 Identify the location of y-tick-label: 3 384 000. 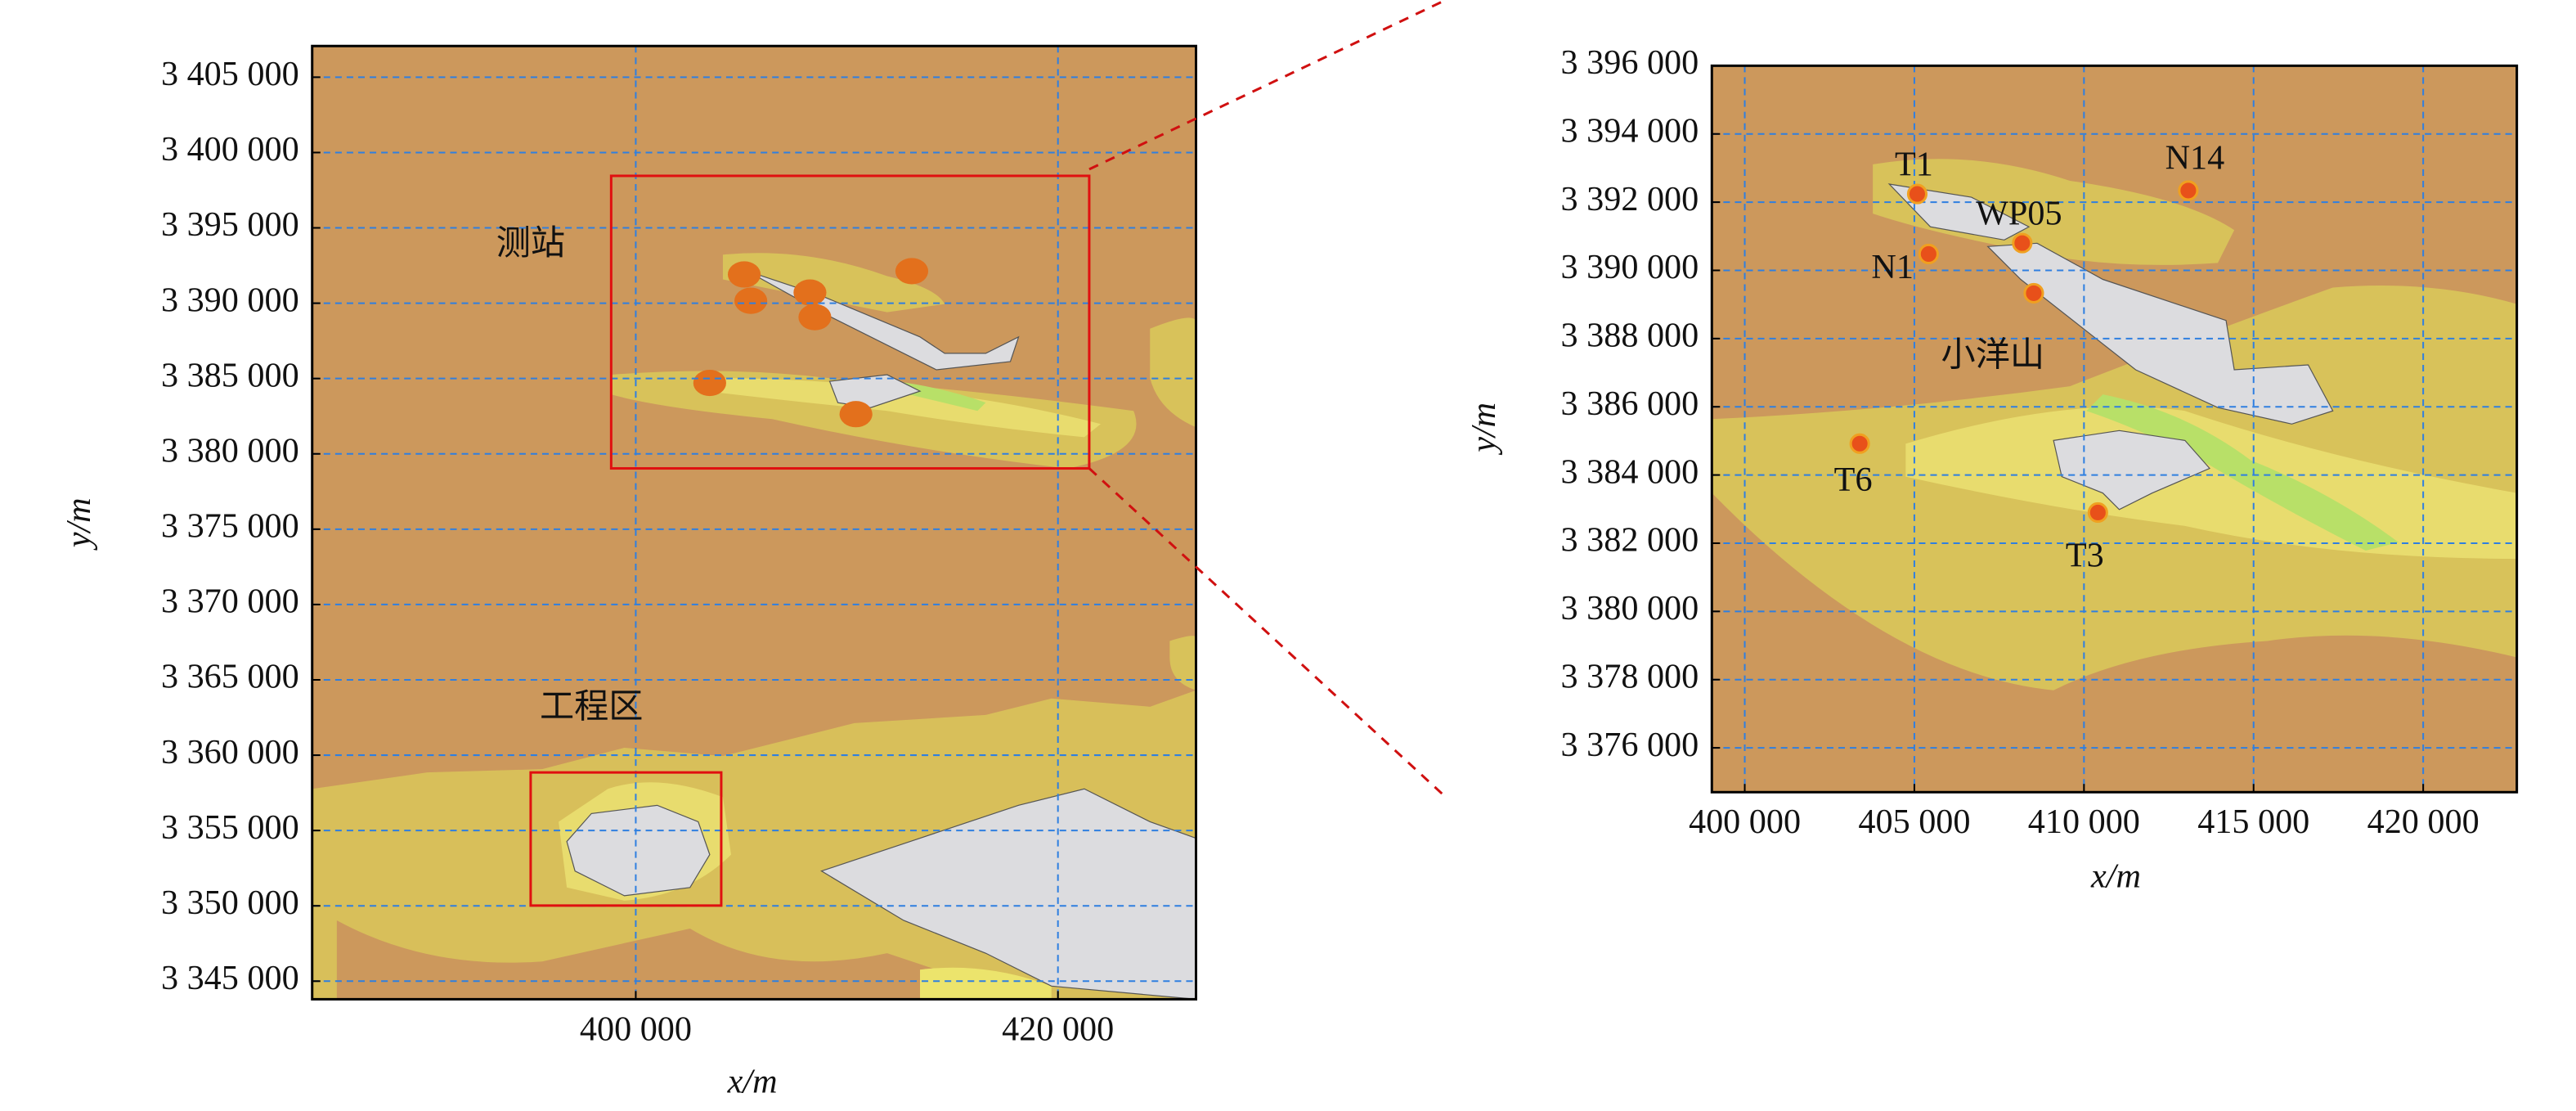
(1630, 471).